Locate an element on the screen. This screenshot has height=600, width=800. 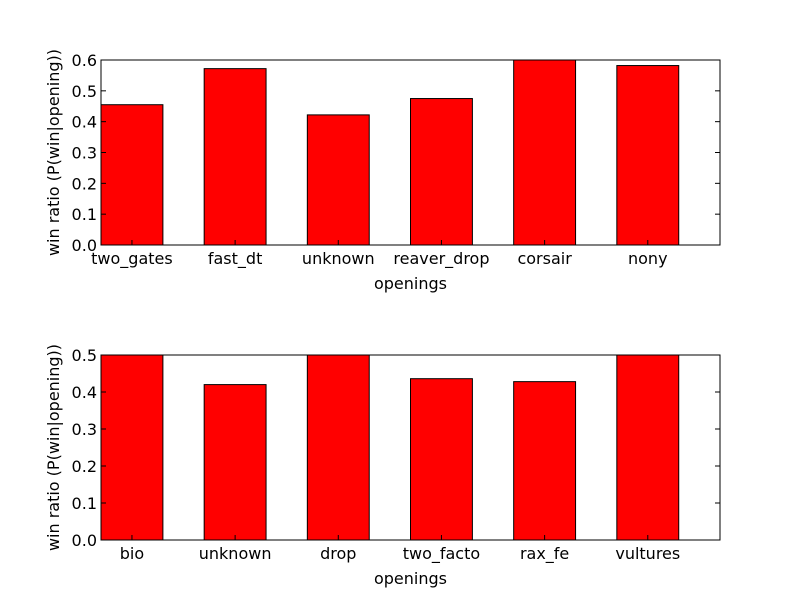
bar-two_facto is located at coordinates (441, 459).